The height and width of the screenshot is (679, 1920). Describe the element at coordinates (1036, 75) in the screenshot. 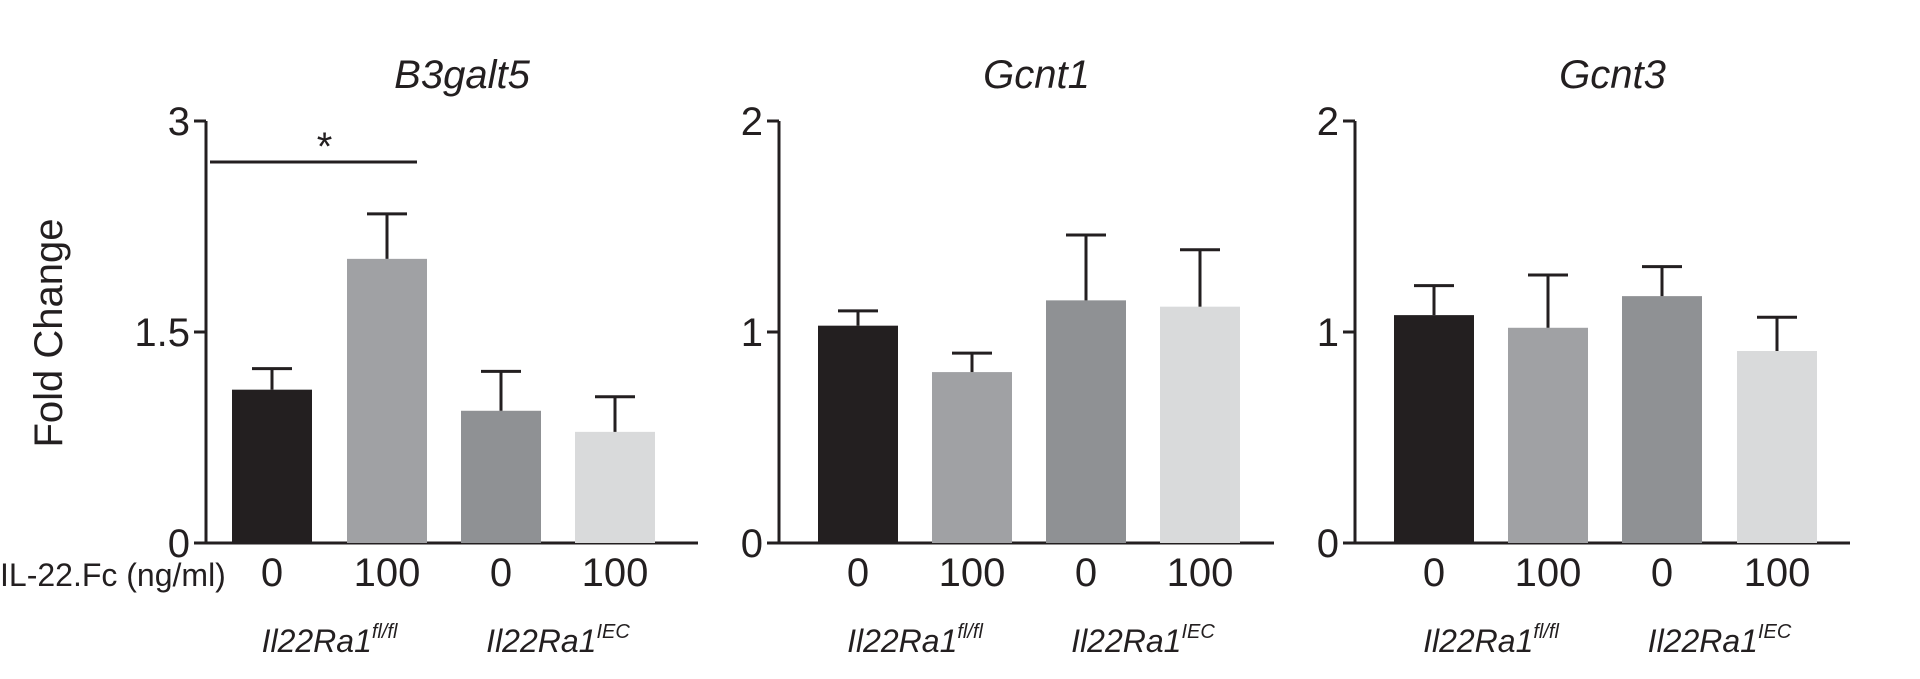

I see `panel-title: Gcnt1` at that location.